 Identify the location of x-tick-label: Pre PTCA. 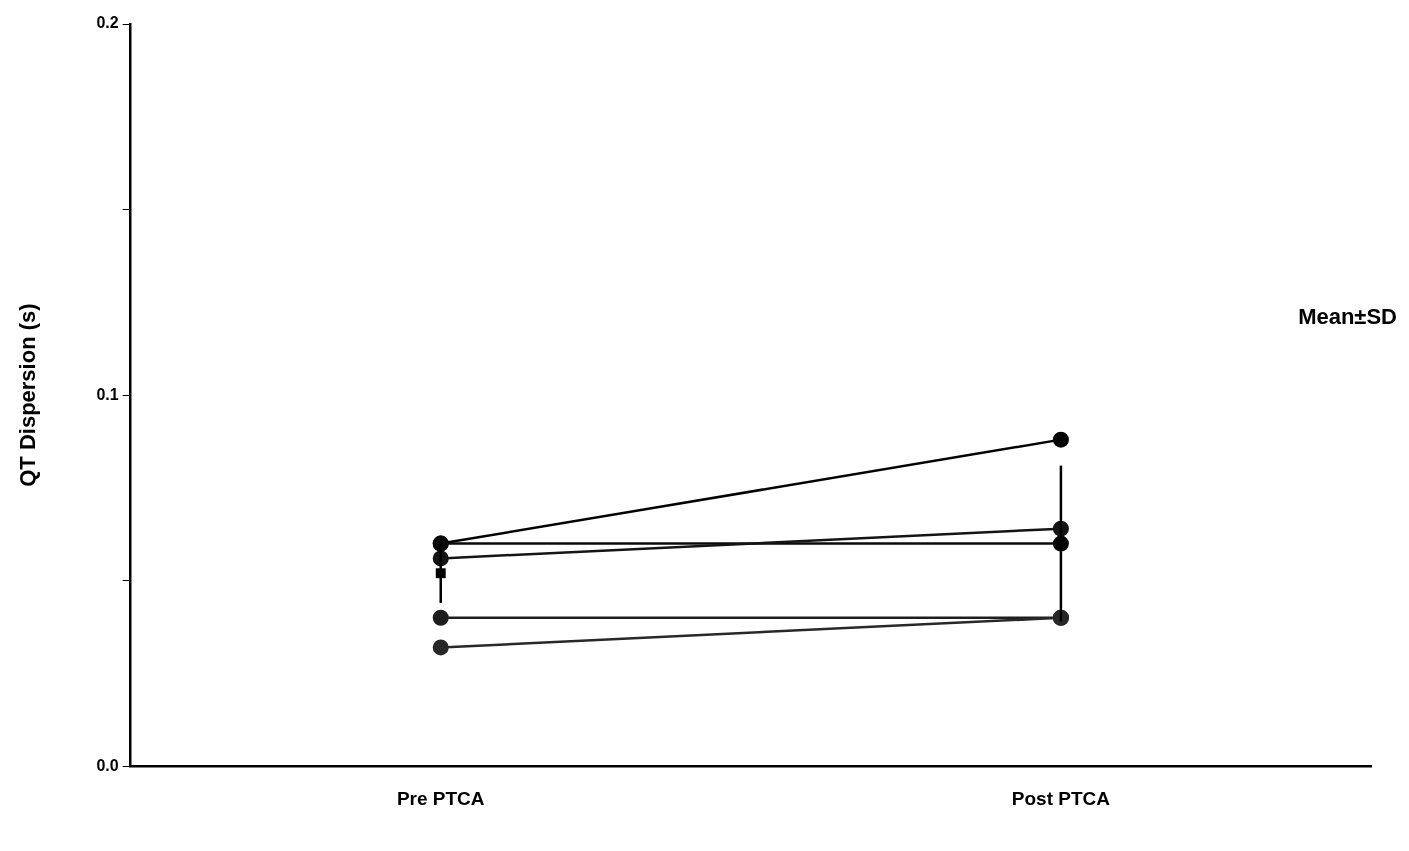
(440, 798).